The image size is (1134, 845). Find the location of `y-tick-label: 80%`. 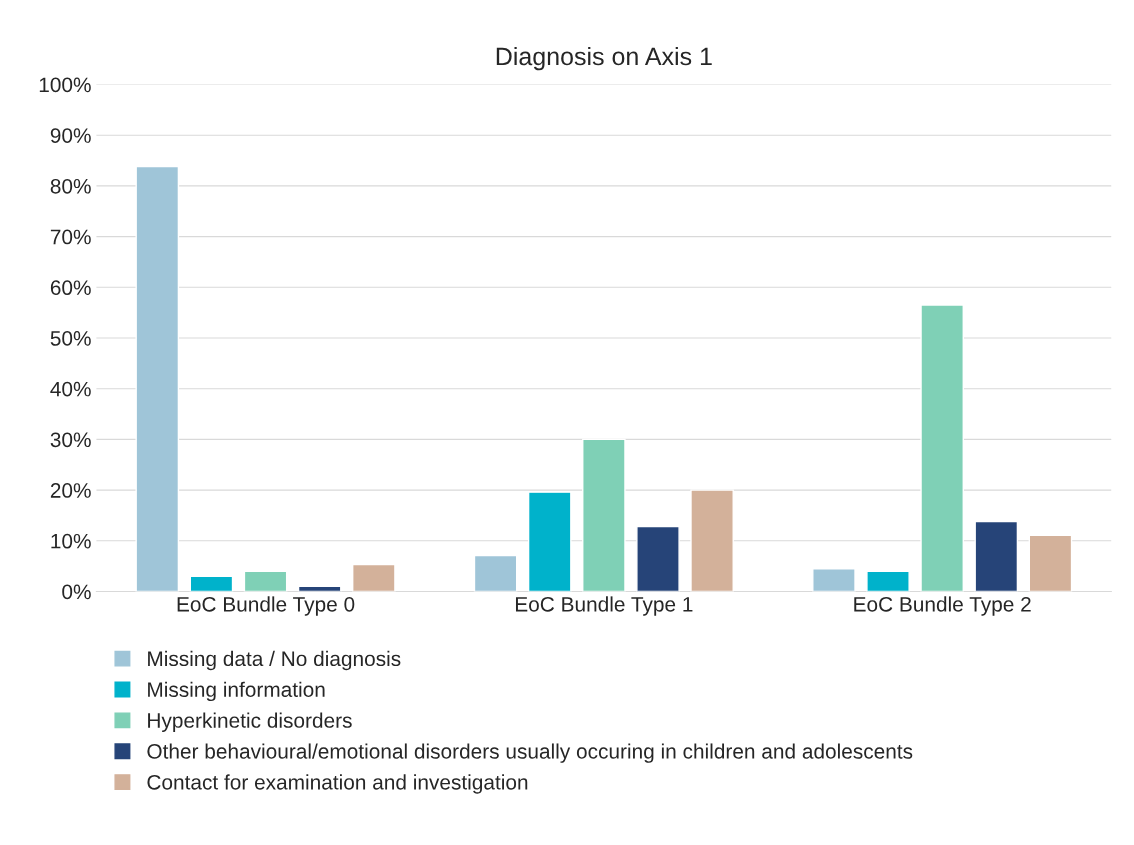

y-tick-label: 80% is located at coordinates (70, 186).